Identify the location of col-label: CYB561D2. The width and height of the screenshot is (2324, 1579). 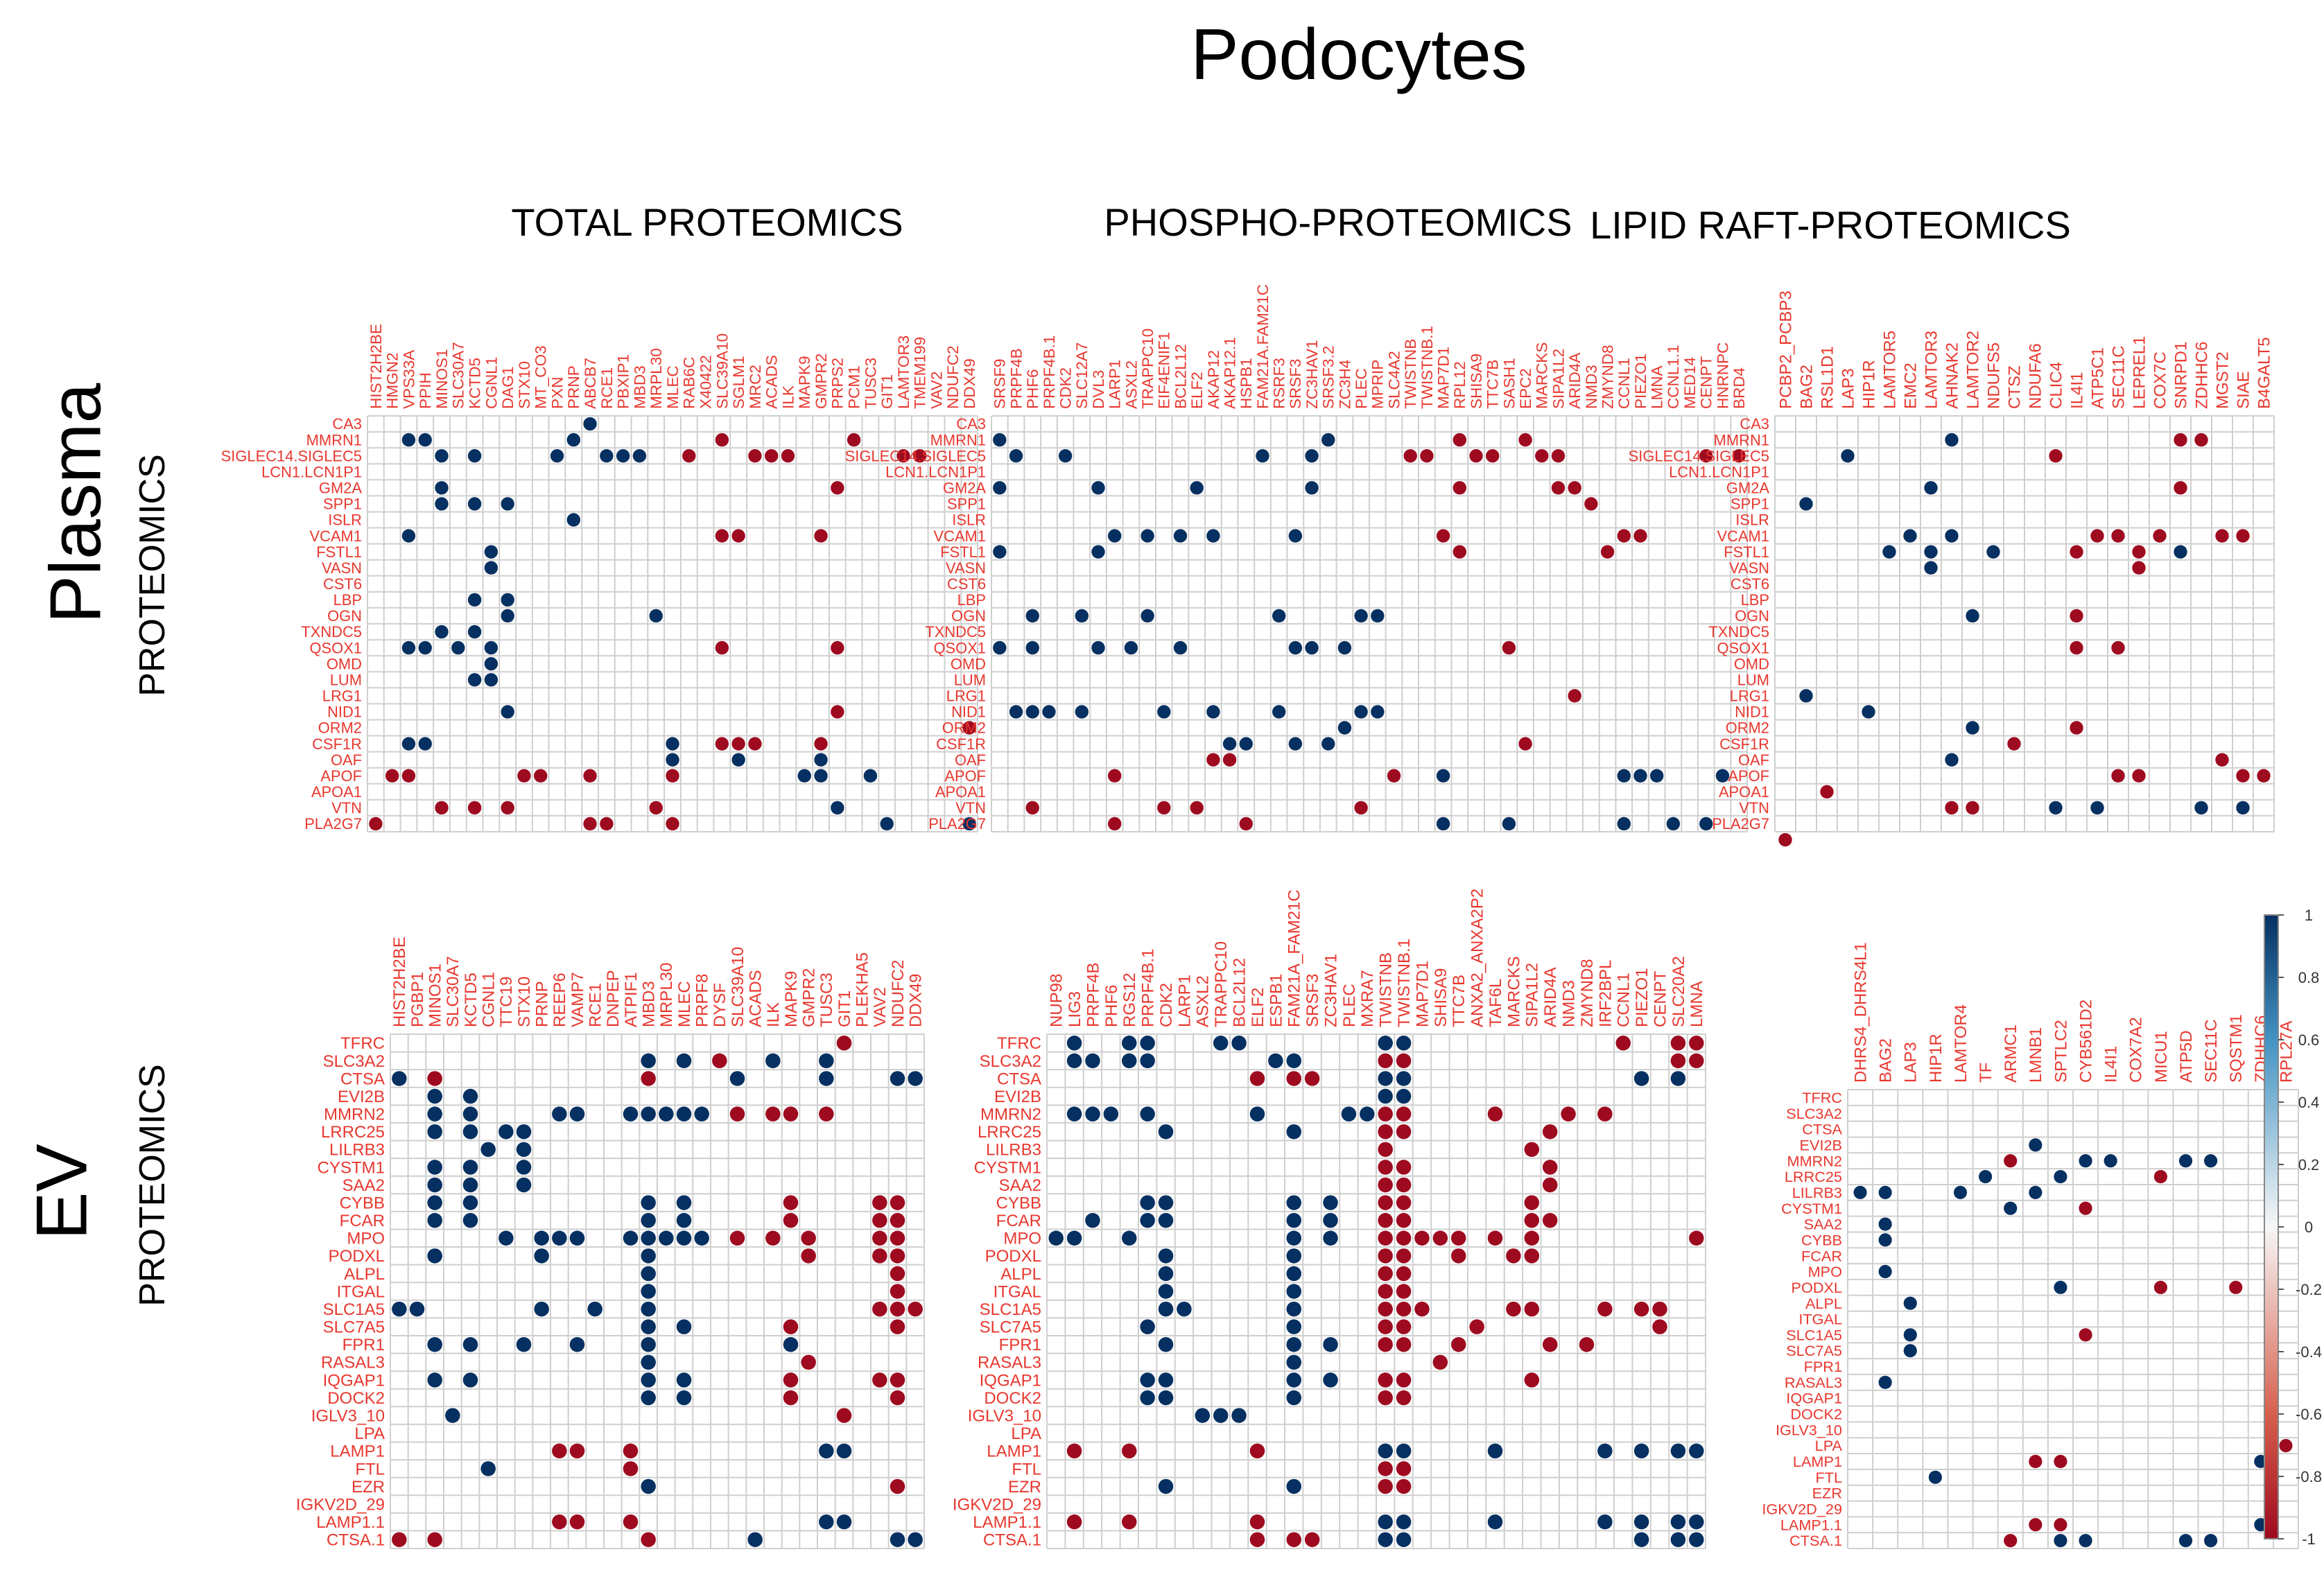
(2085, 1041).